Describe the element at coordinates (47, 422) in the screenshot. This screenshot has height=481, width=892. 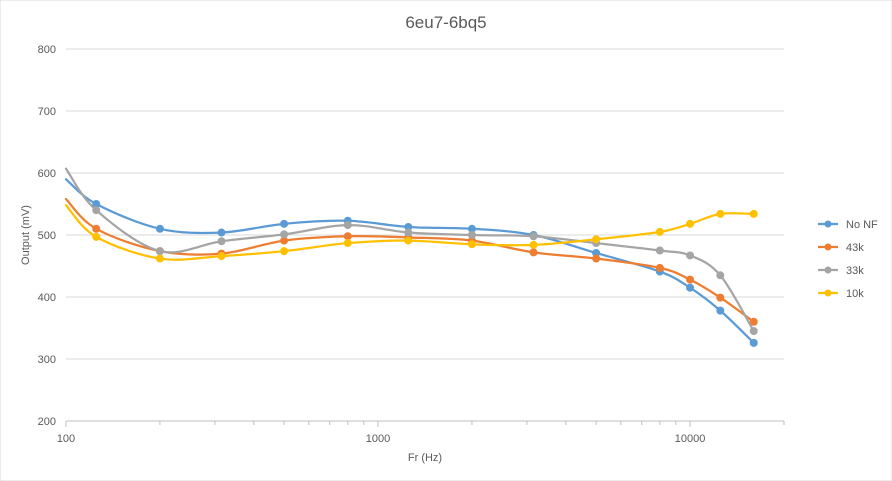
I see `y-tick-label: 200` at that location.